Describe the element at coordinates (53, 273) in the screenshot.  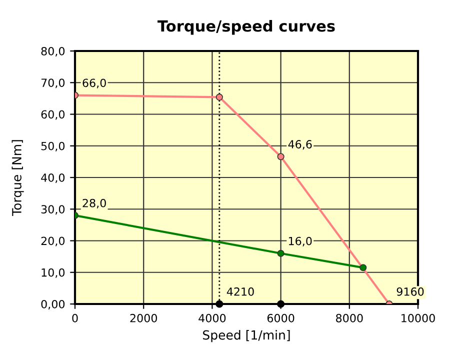
I see `y-tick-label: 10,0` at that location.